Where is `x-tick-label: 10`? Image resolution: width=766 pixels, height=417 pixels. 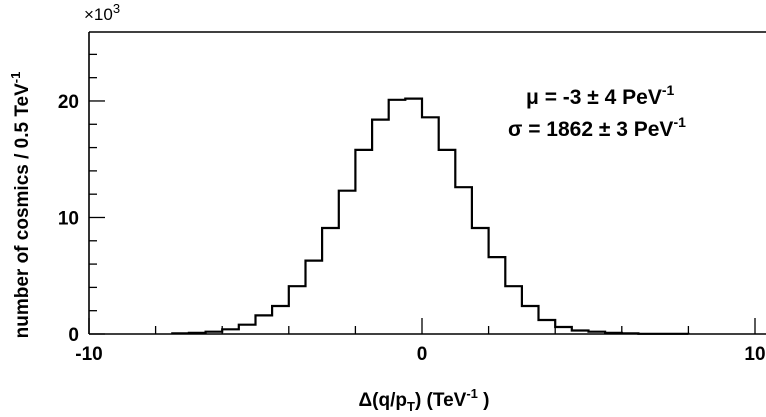 x-tick-label: 10 is located at coordinates (754, 354).